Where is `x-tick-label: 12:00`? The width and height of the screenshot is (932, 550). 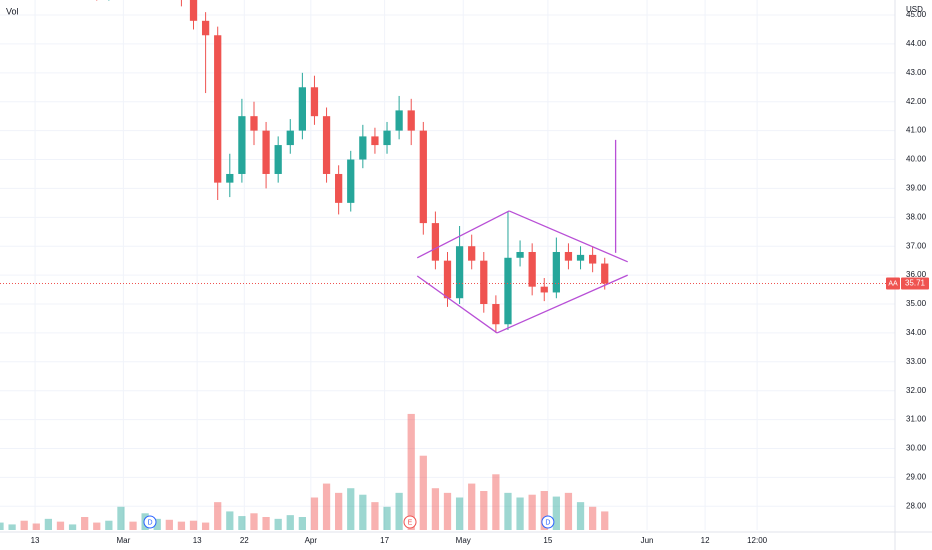
x-tick-label: 12:00 is located at coordinates (757, 540).